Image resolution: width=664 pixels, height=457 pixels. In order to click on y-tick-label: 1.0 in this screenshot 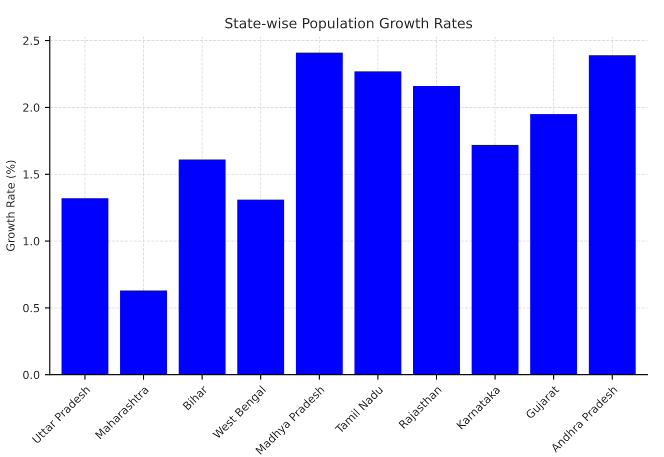, I will do `click(32, 241)`.